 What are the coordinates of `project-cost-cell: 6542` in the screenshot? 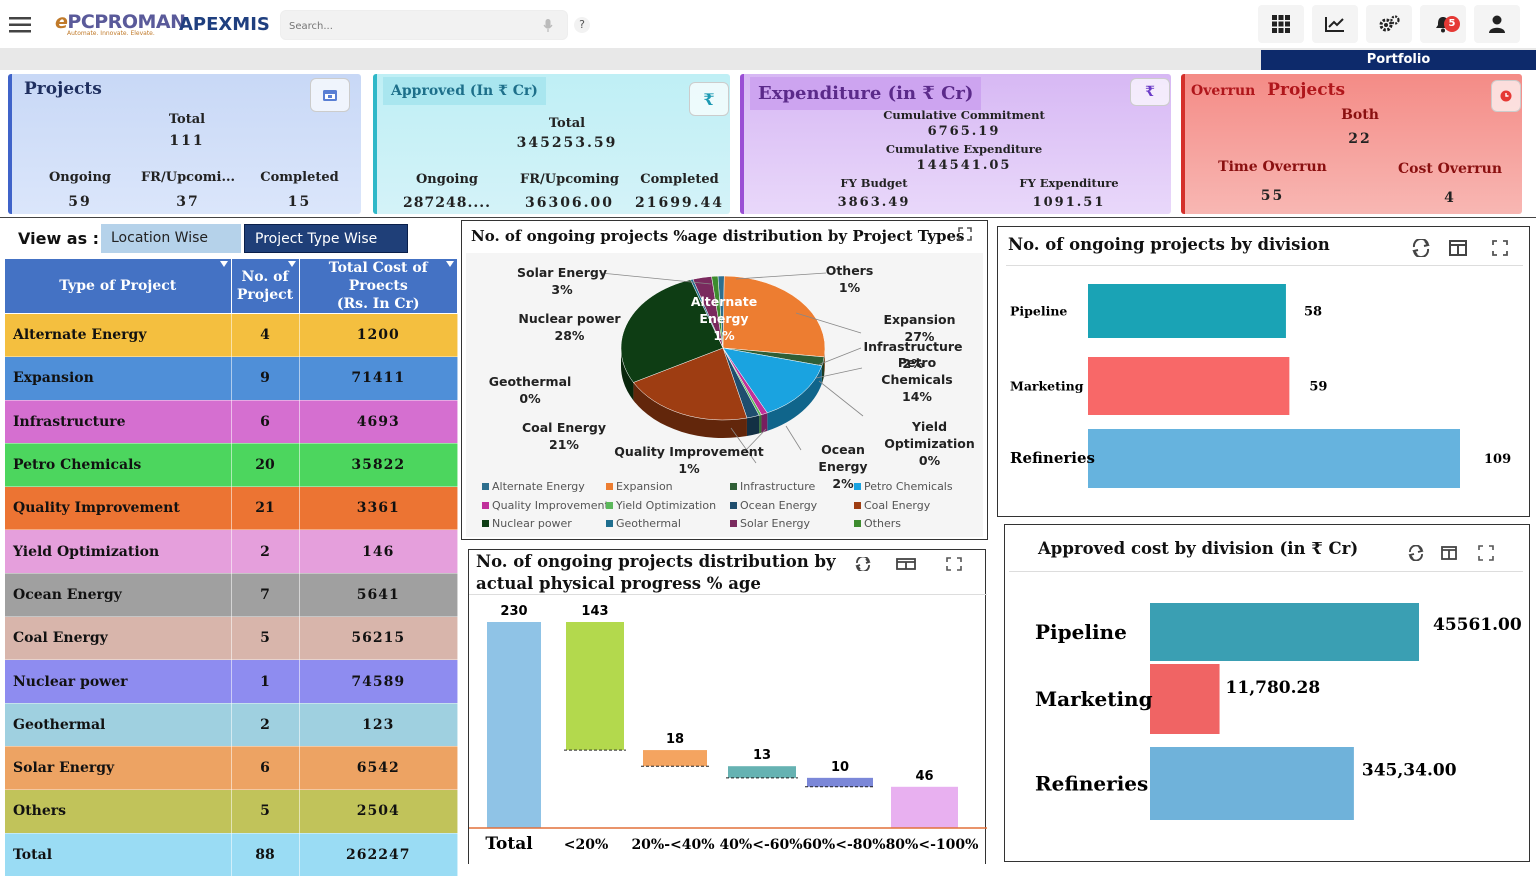 It's located at (378, 768).